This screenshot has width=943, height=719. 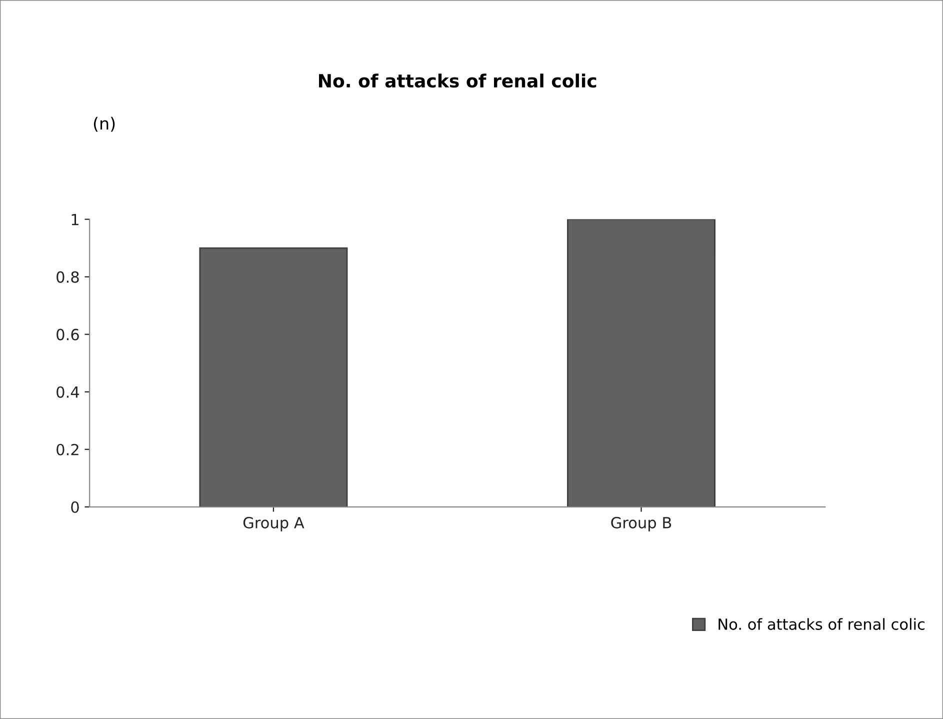 I want to click on y-axis-title: (n), so click(x=104, y=124).